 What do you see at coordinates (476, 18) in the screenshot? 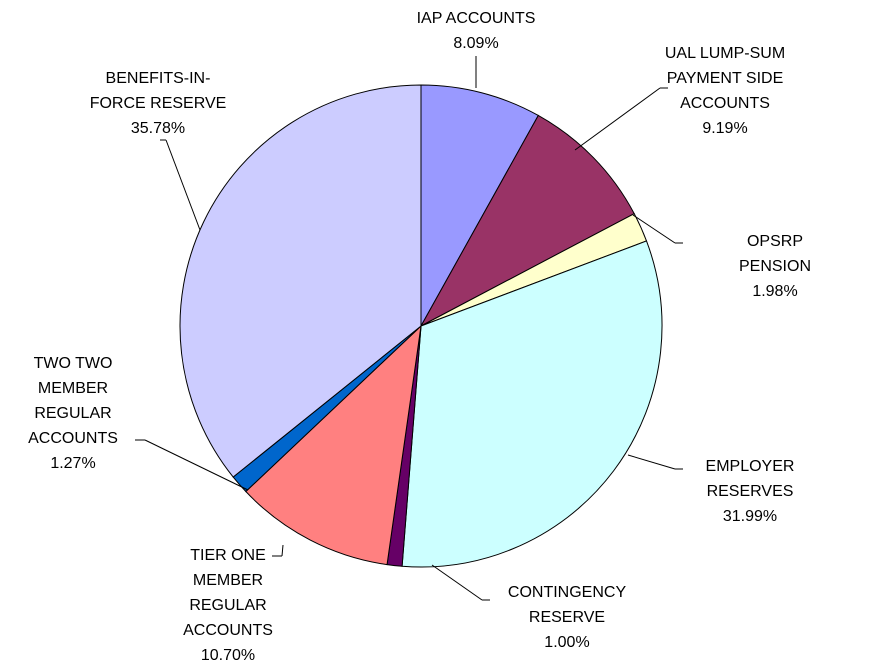
I see `category-label: IAP ACCOUNTS` at bounding box center [476, 18].